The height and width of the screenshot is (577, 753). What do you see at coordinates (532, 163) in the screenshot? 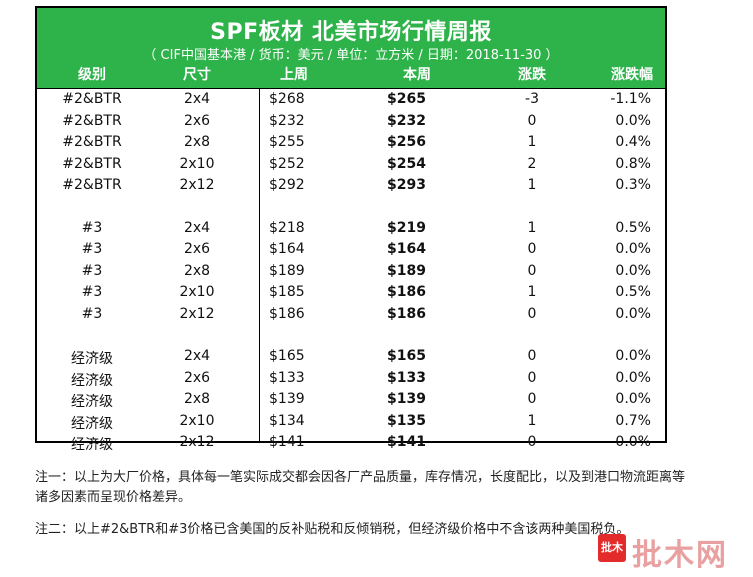
I see `cell-change: 2` at bounding box center [532, 163].